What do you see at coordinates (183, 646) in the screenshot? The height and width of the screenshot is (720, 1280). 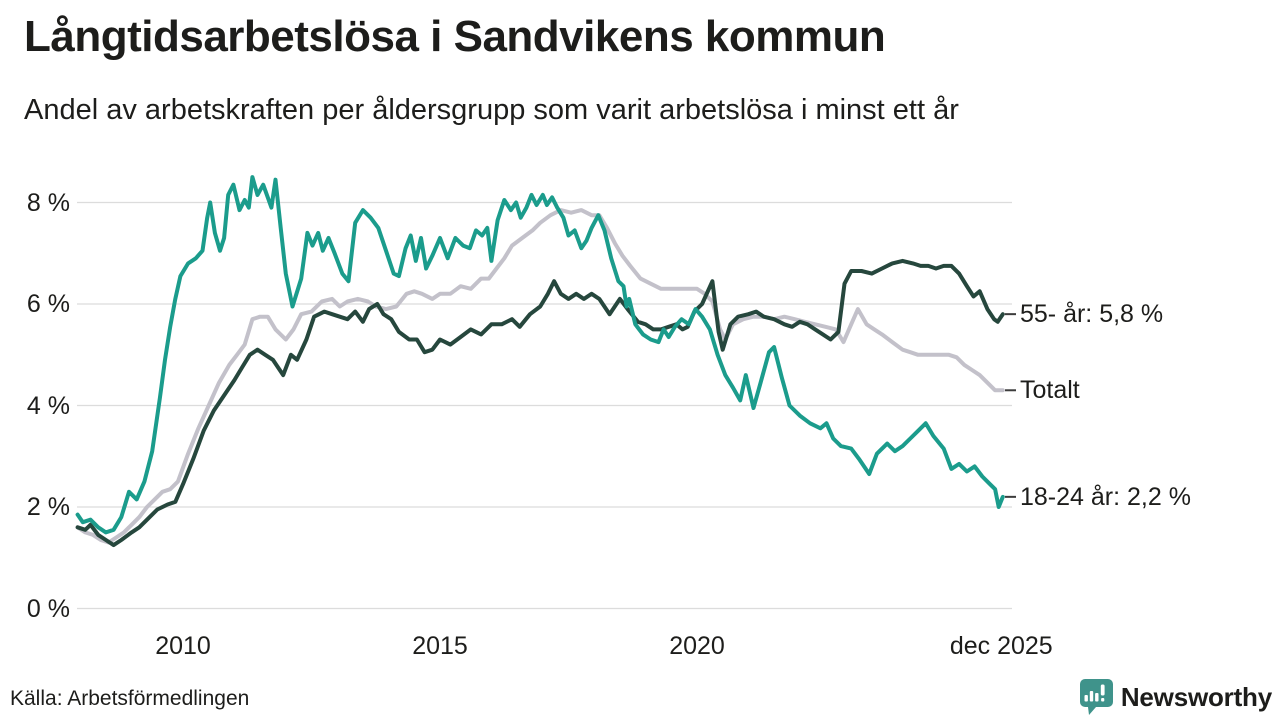 I see `x-axis-tick-label: 2010` at bounding box center [183, 646].